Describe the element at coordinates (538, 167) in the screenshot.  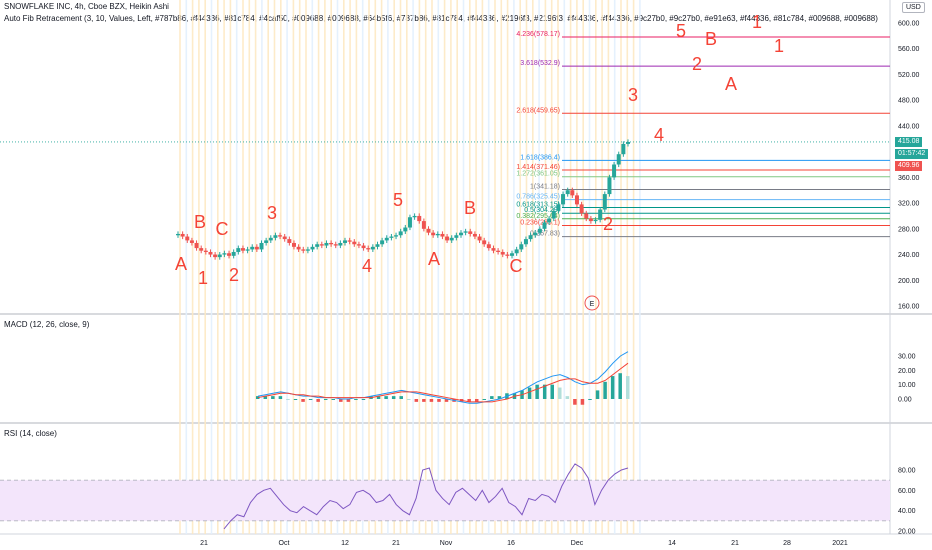
I see `fib-level-label: 1.414(371.46)` at that location.